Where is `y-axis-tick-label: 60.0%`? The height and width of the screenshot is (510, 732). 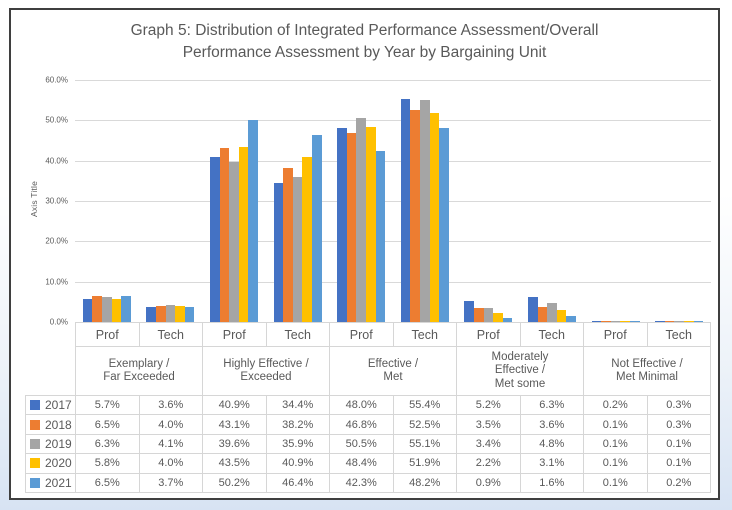
y-axis-tick-label: 60.0% is located at coordinates (56, 80).